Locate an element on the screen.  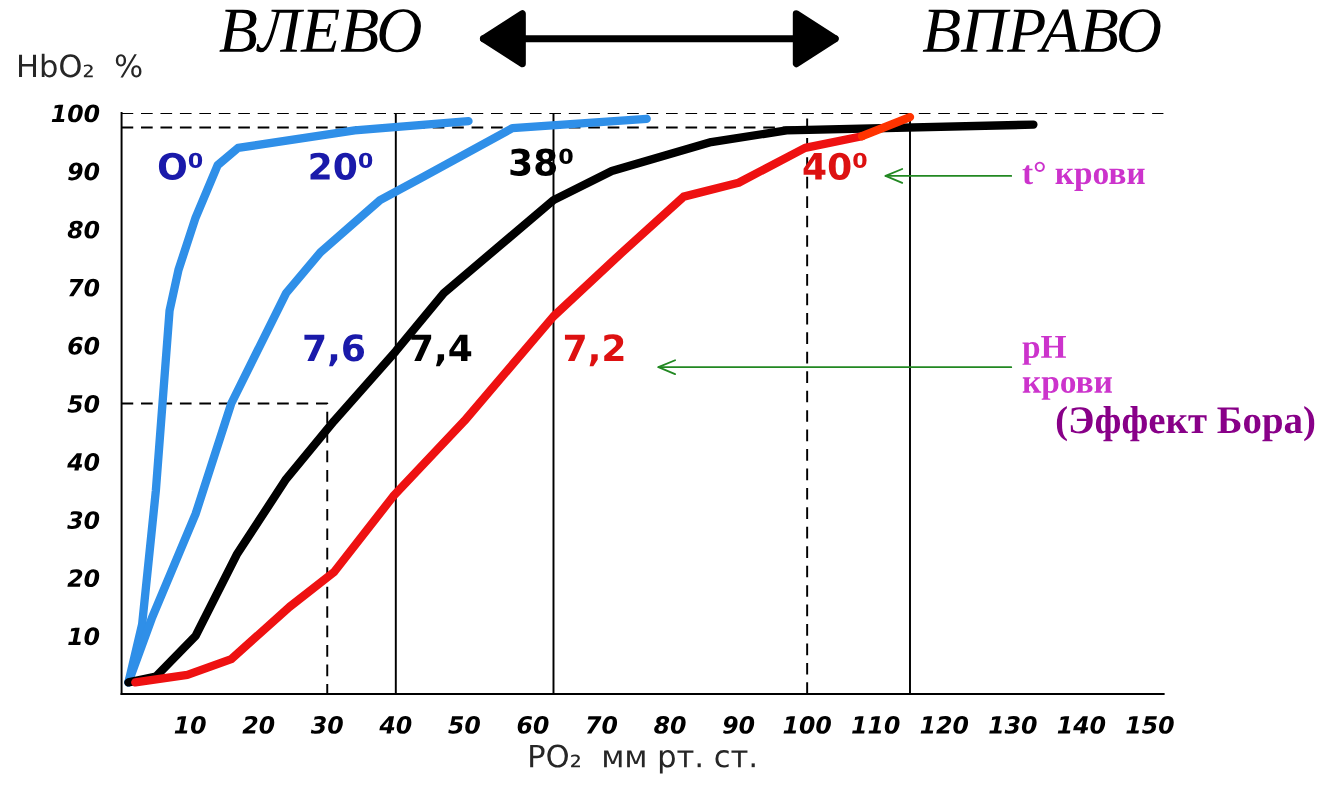
y-tick-label: 90 is located at coordinates (84, 171).